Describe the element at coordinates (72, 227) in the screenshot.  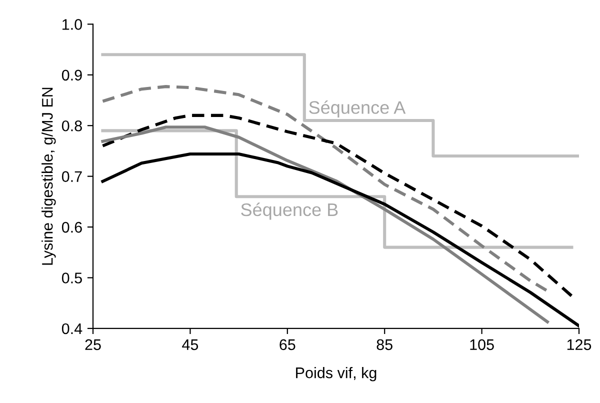
I see `y-tick-label: 0.6` at that location.